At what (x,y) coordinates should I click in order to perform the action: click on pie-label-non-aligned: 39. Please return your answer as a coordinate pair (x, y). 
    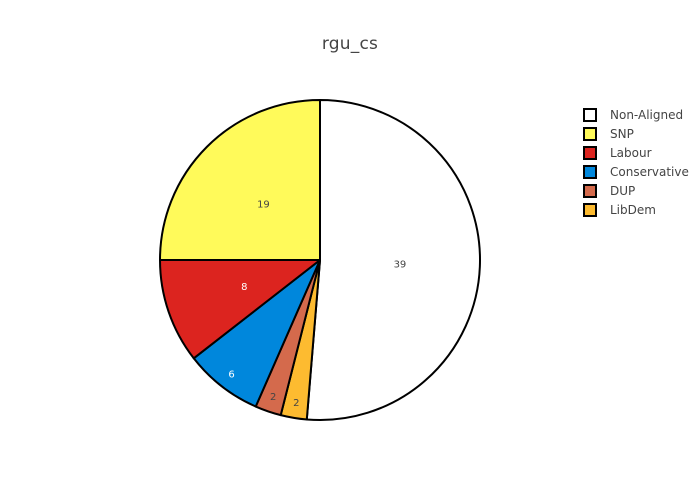
    Looking at the image, I should click on (400, 264).